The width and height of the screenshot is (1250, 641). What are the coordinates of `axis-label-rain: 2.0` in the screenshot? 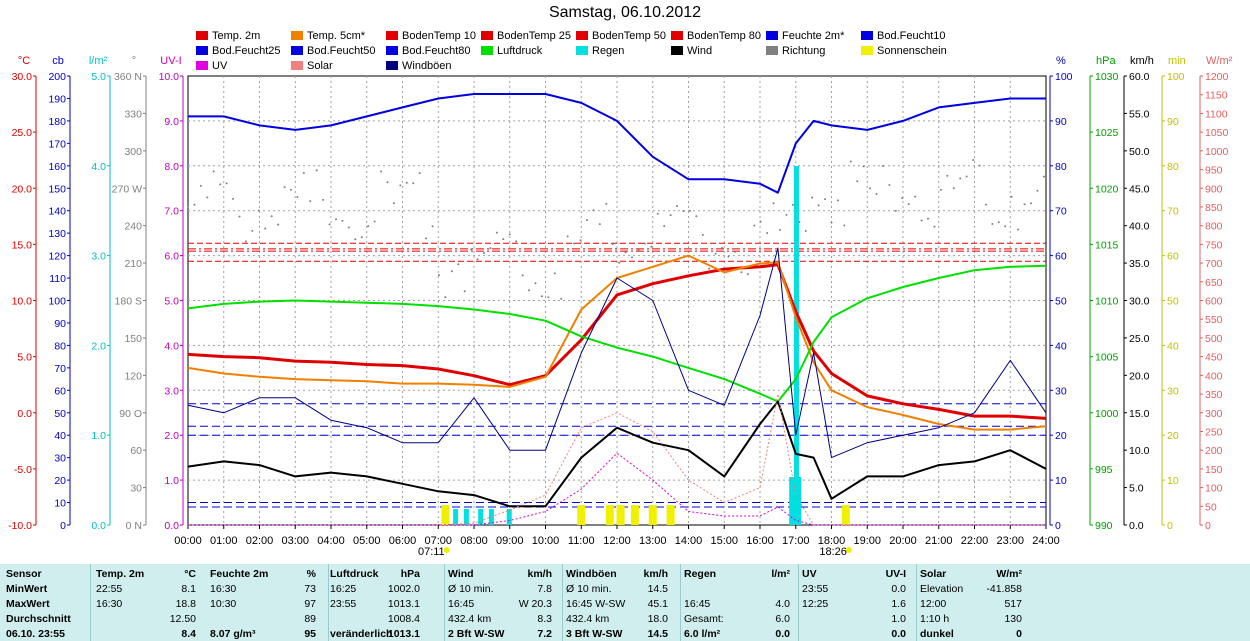 It's located at (98, 346).